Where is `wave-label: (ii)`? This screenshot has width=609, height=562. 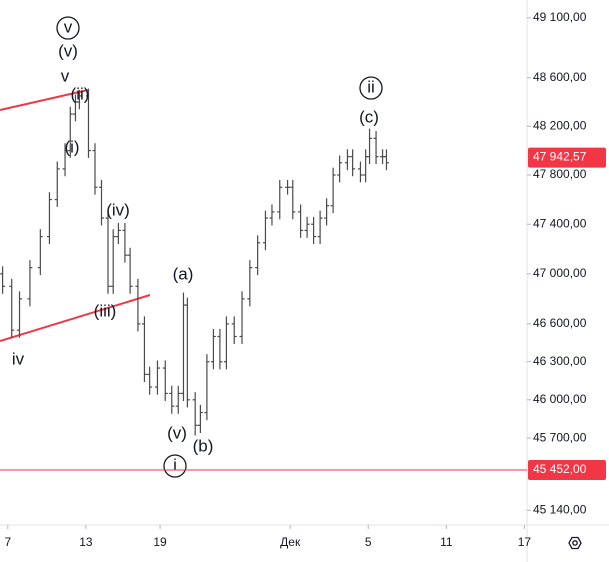 wave-label: (ii) is located at coordinates (80, 93).